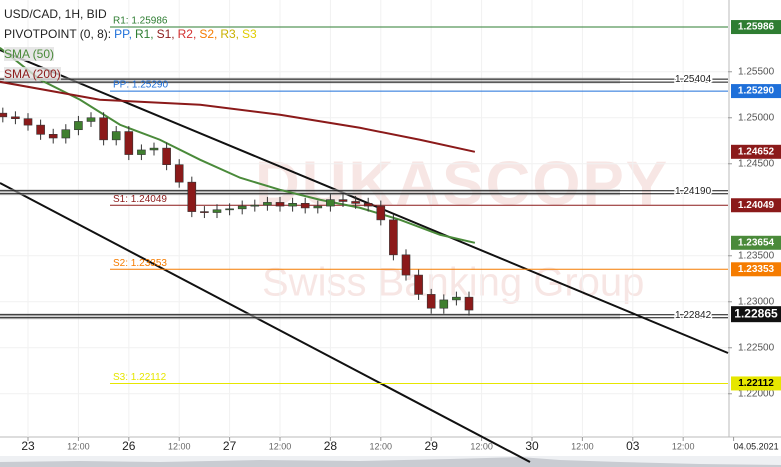 Image resolution: width=781 pixels, height=467 pixels. What do you see at coordinates (432, 446) in the screenshot?
I see `x-tick-label: 29` at bounding box center [432, 446].